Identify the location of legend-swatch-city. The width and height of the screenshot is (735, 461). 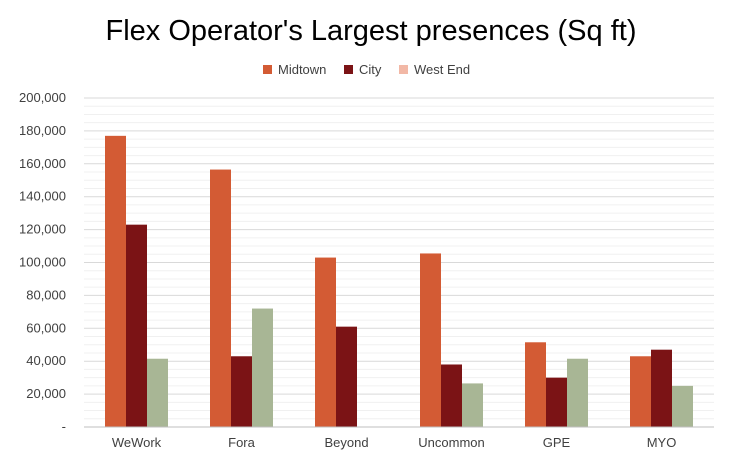
(348, 69).